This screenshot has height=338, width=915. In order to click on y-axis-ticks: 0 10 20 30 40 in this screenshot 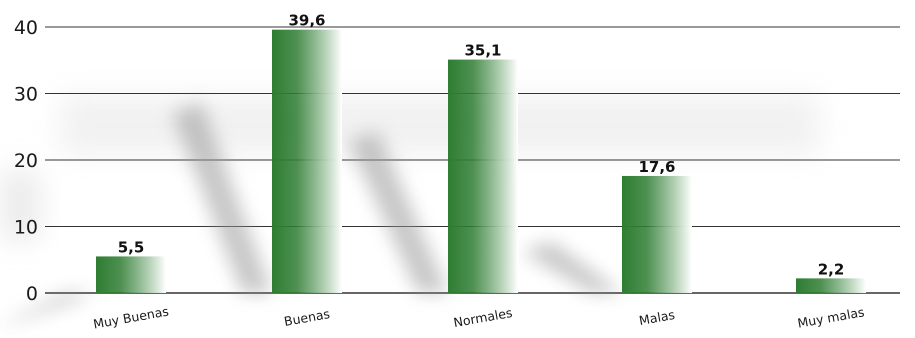, I will do `click(26, 161)`.